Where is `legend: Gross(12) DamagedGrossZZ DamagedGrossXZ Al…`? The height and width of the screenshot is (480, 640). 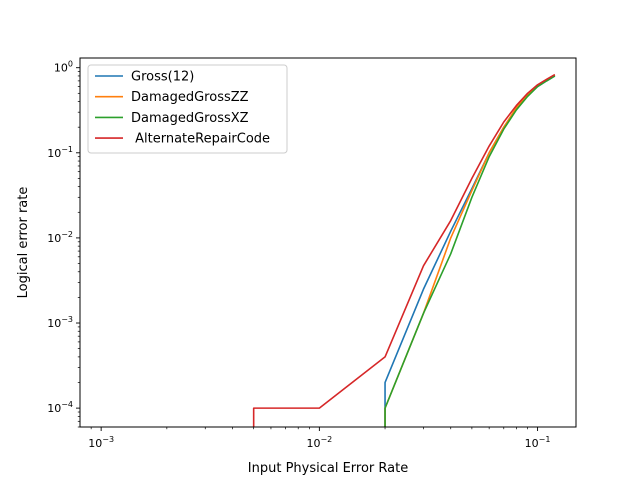
legend: Gross(12) DamagedGrossZZ DamagedGrossXZ Al… is located at coordinates (187, 109).